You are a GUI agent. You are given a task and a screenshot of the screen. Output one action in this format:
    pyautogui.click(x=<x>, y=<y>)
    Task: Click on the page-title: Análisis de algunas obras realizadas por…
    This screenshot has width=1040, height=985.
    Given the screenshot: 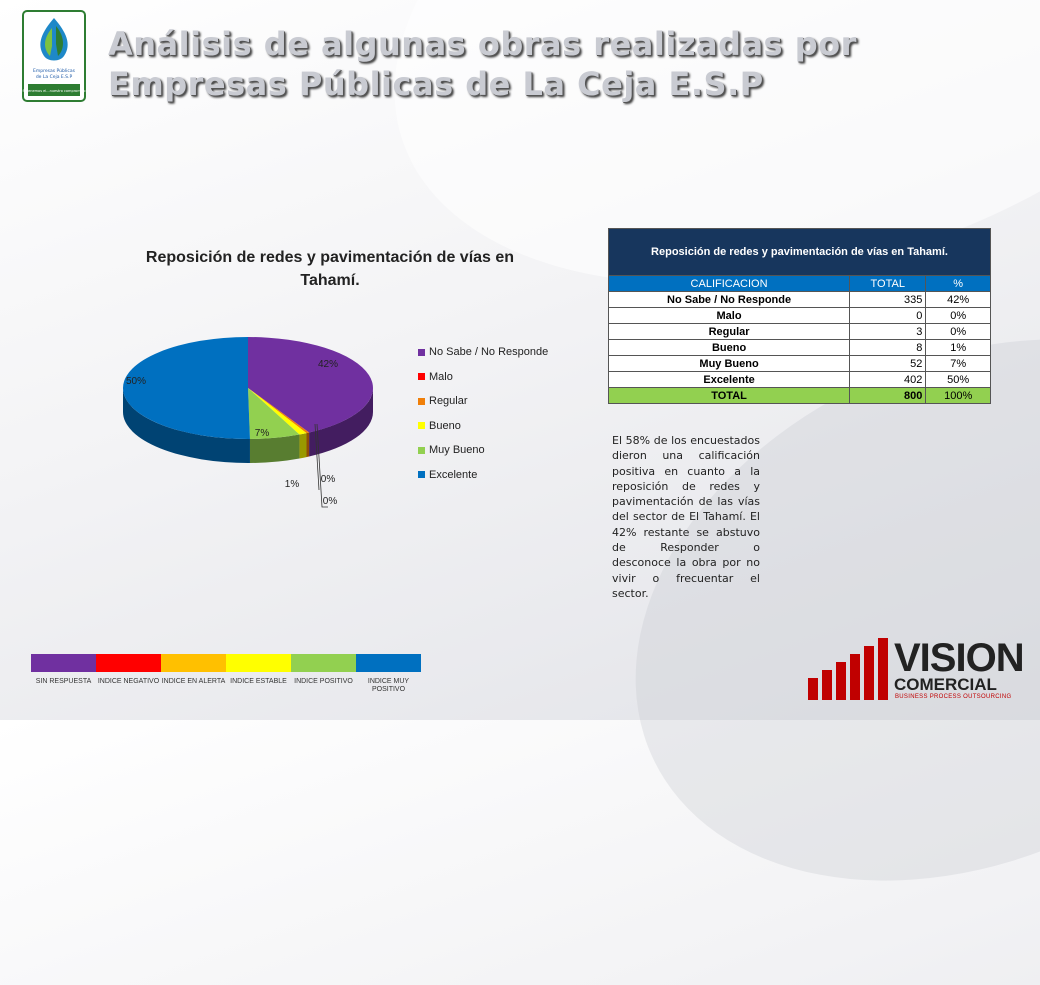 What is the action you would take?
    pyautogui.click(x=482, y=64)
    